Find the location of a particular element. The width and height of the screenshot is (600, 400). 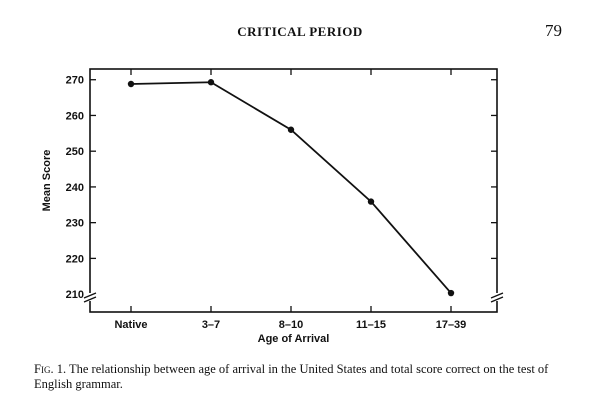

y-tick-label: 240 is located at coordinates (75, 188).